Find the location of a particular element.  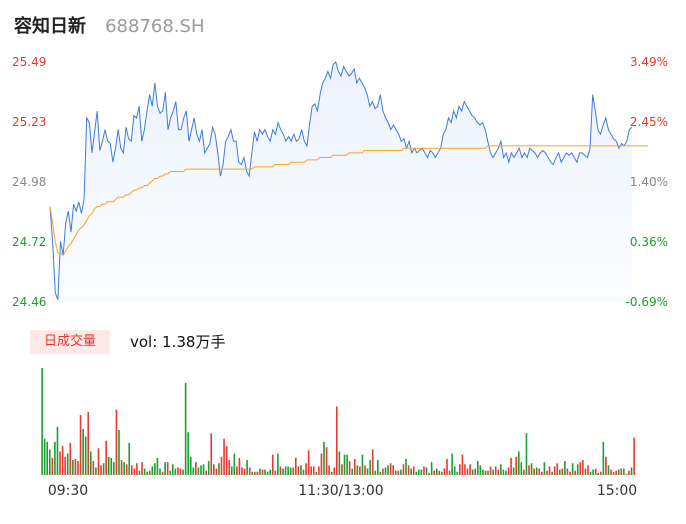

stock-code: 688768.SH is located at coordinates (155, 26).